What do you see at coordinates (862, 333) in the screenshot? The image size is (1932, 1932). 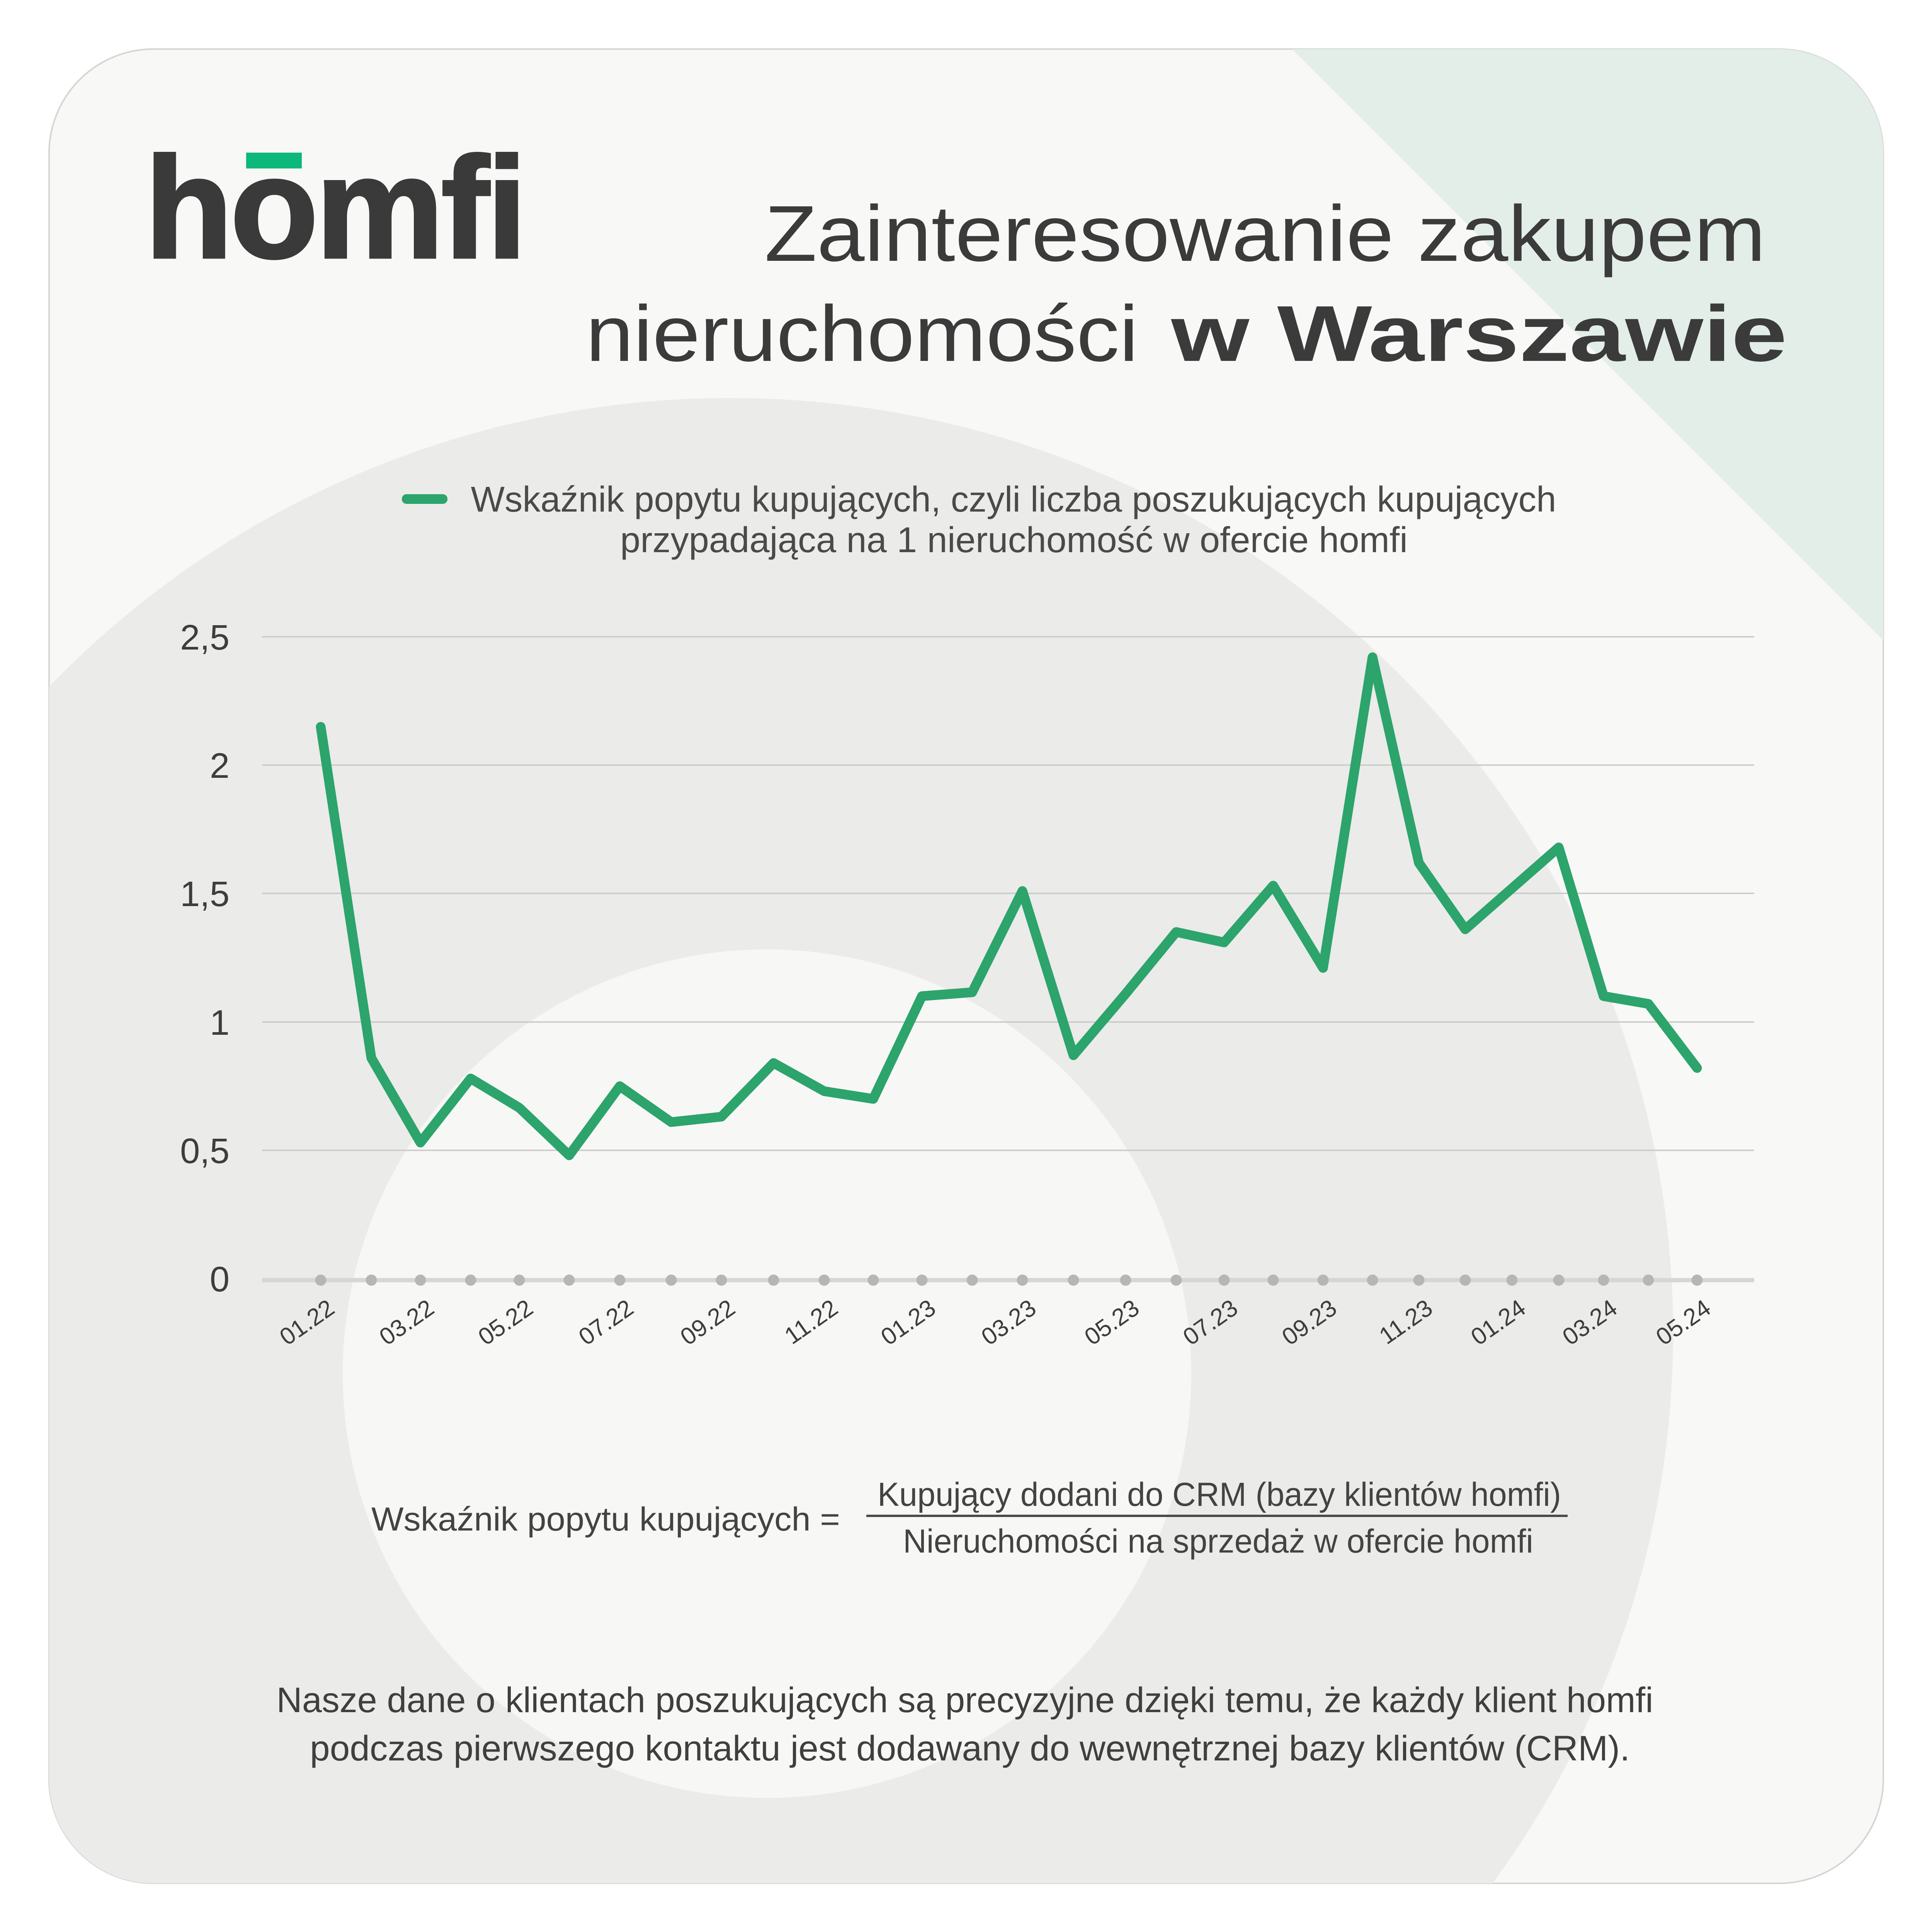 I see `svg-text: nieruchomości` at bounding box center [862, 333].